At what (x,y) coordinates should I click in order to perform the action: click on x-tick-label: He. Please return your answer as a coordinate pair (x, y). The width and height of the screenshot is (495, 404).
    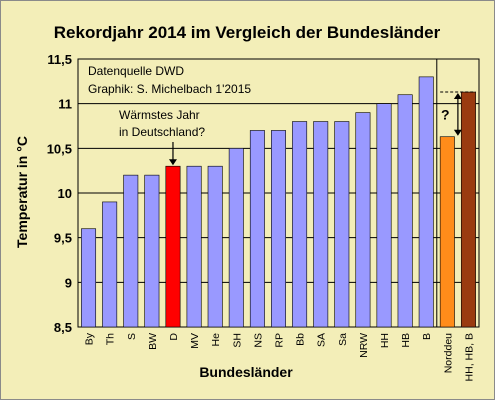
    Looking at the image, I should click on (216, 340).